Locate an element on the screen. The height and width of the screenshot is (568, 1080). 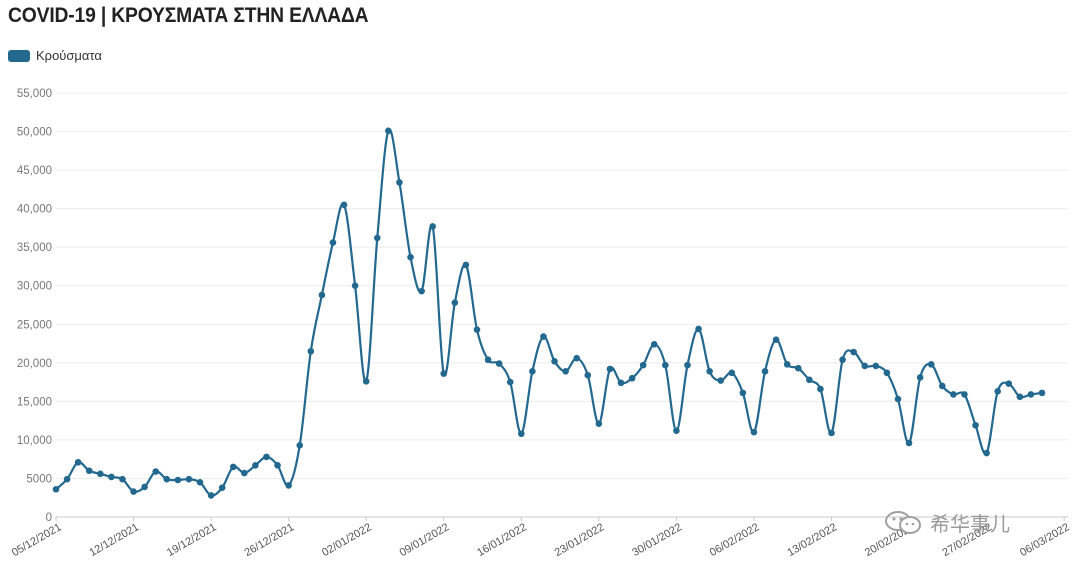
y-tick-label: 45,000 is located at coordinates (34, 171).